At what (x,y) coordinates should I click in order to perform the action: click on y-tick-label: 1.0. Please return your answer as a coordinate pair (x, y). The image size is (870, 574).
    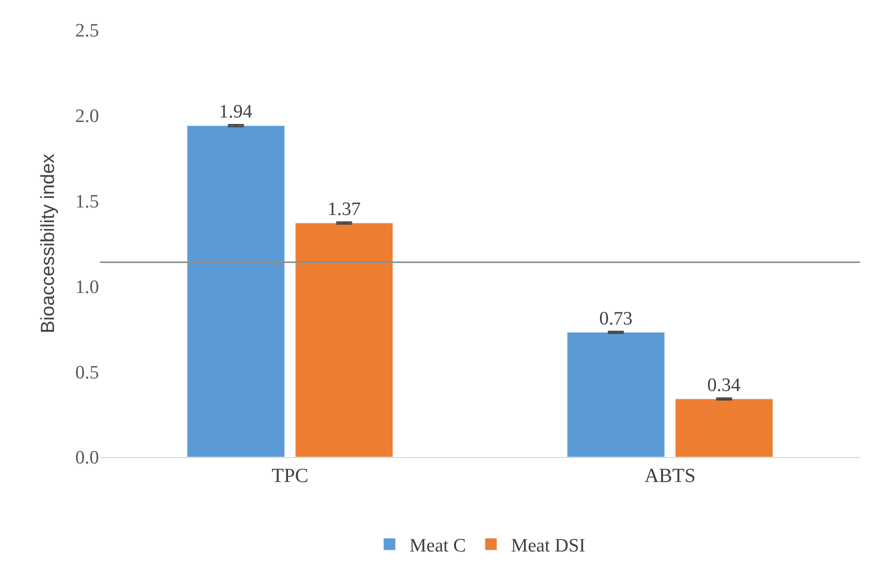
    Looking at the image, I should click on (87, 287).